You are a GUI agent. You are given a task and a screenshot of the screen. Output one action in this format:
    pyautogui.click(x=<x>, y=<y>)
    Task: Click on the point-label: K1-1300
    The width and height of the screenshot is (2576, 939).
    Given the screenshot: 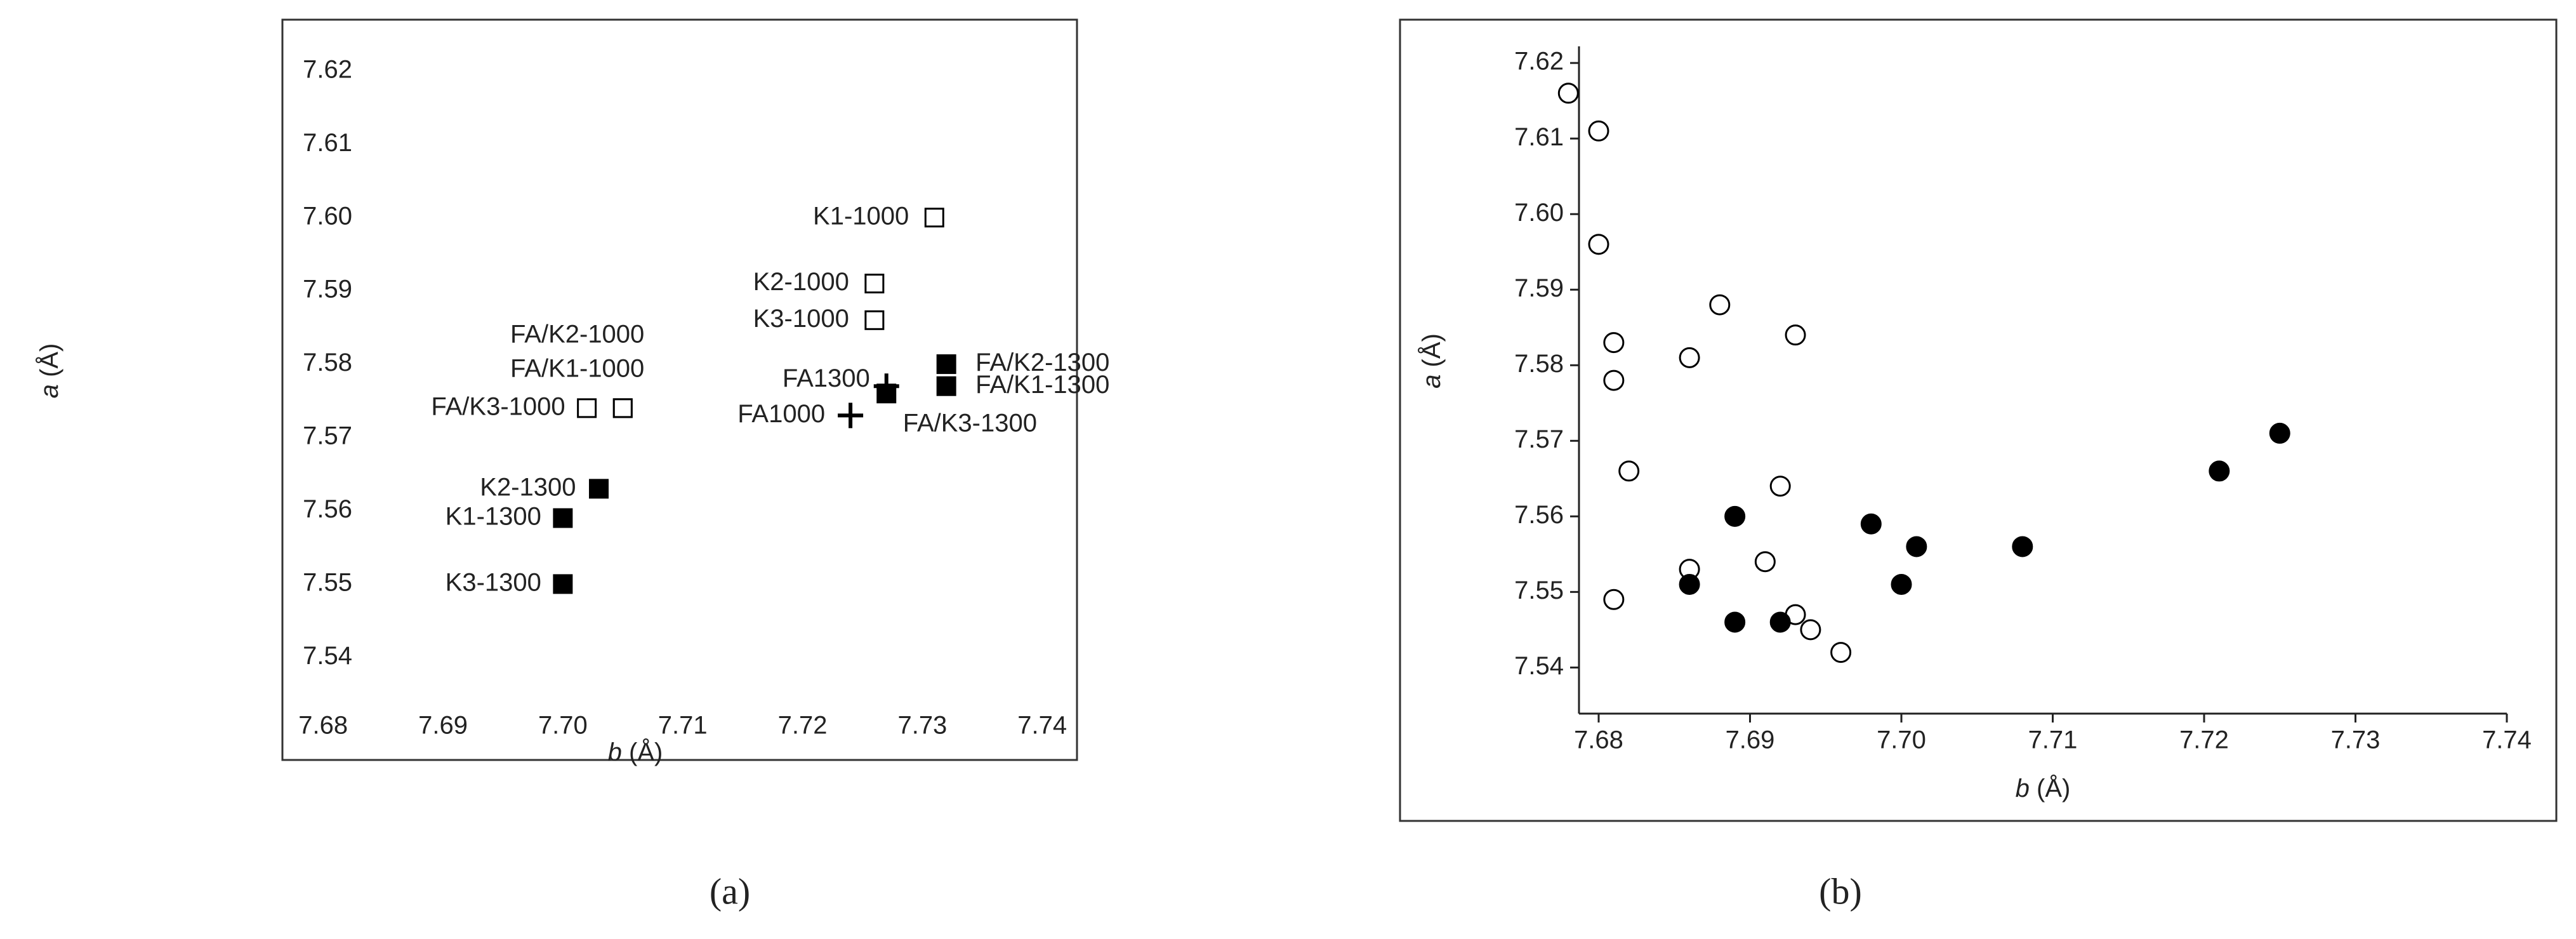 What is the action you would take?
    pyautogui.click(x=494, y=517)
    